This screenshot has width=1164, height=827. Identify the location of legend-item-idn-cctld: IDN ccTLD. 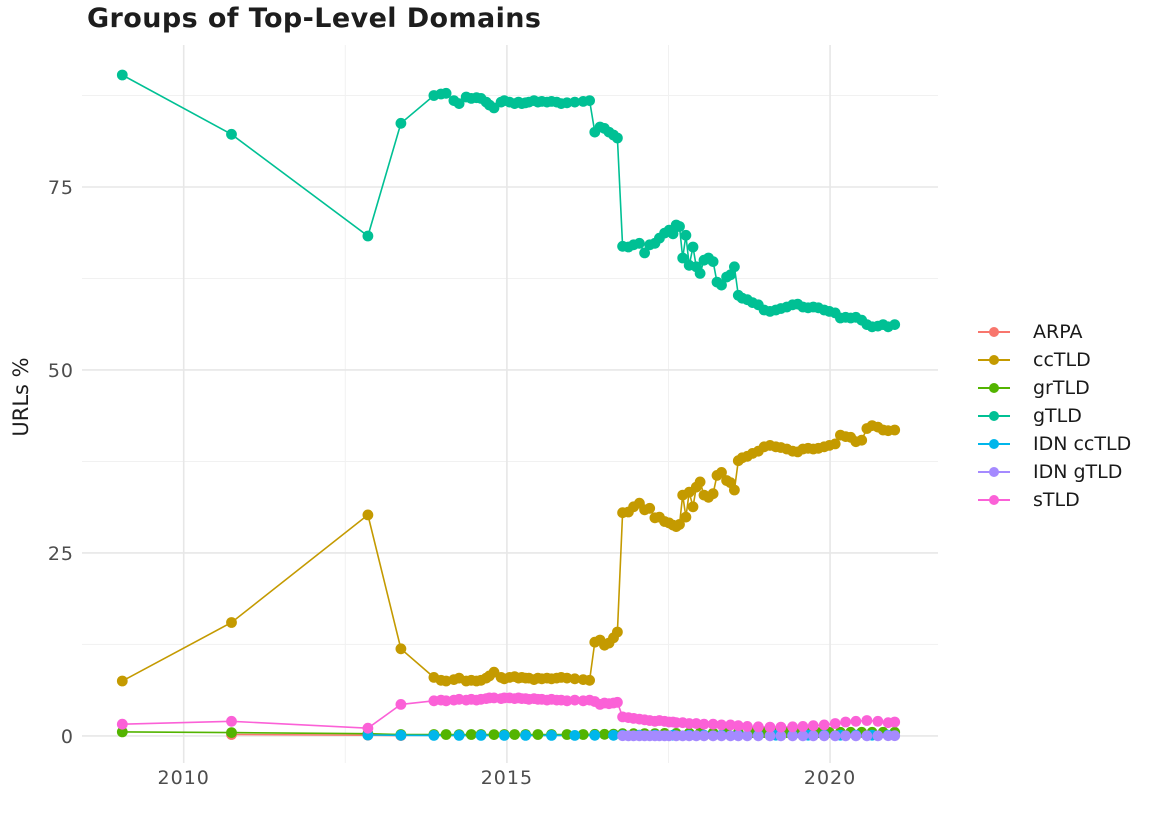
(1054, 444).